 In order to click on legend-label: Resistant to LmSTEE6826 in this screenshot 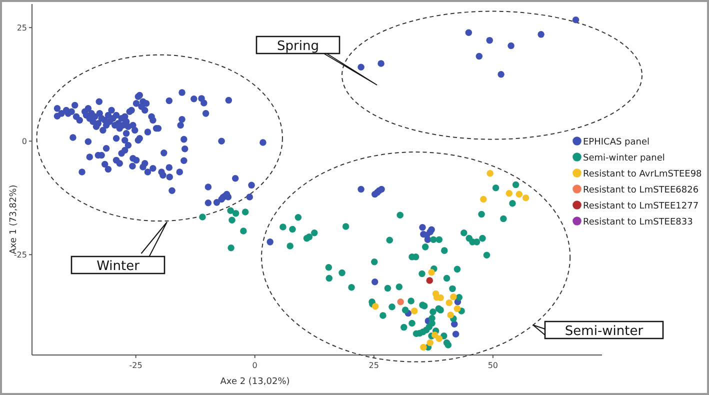, I will do `click(641, 191)`.